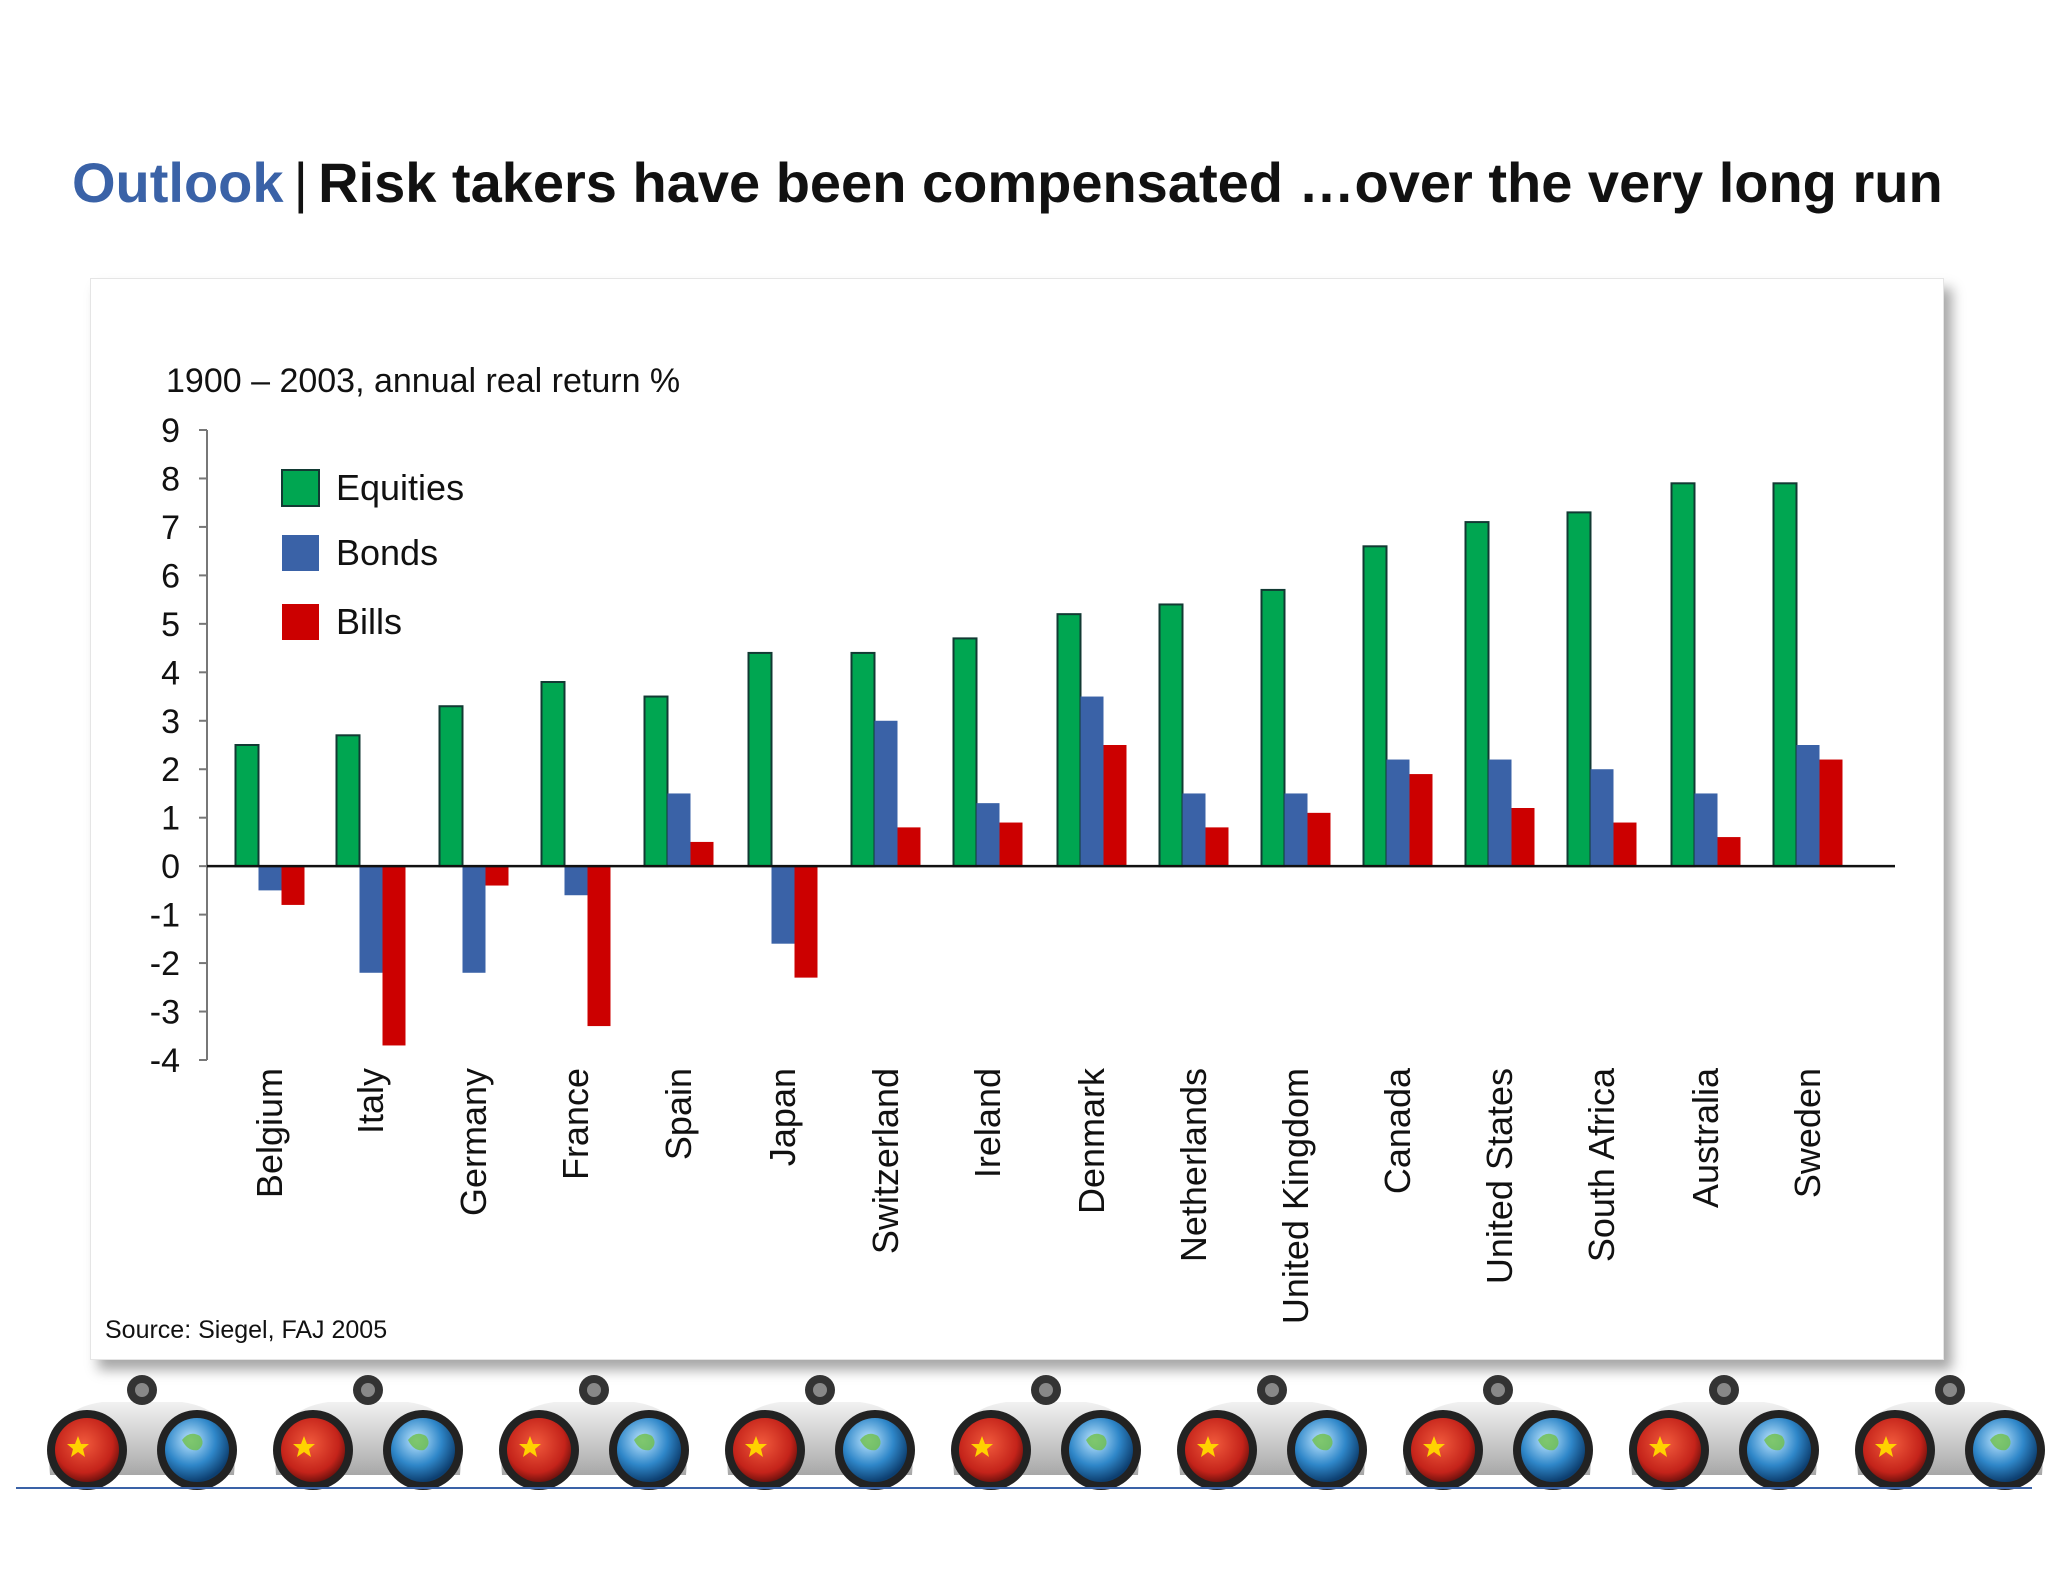 The image size is (2048, 1582). What do you see at coordinates (170, 625) in the screenshot?
I see `y-tick-label: 5` at bounding box center [170, 625].